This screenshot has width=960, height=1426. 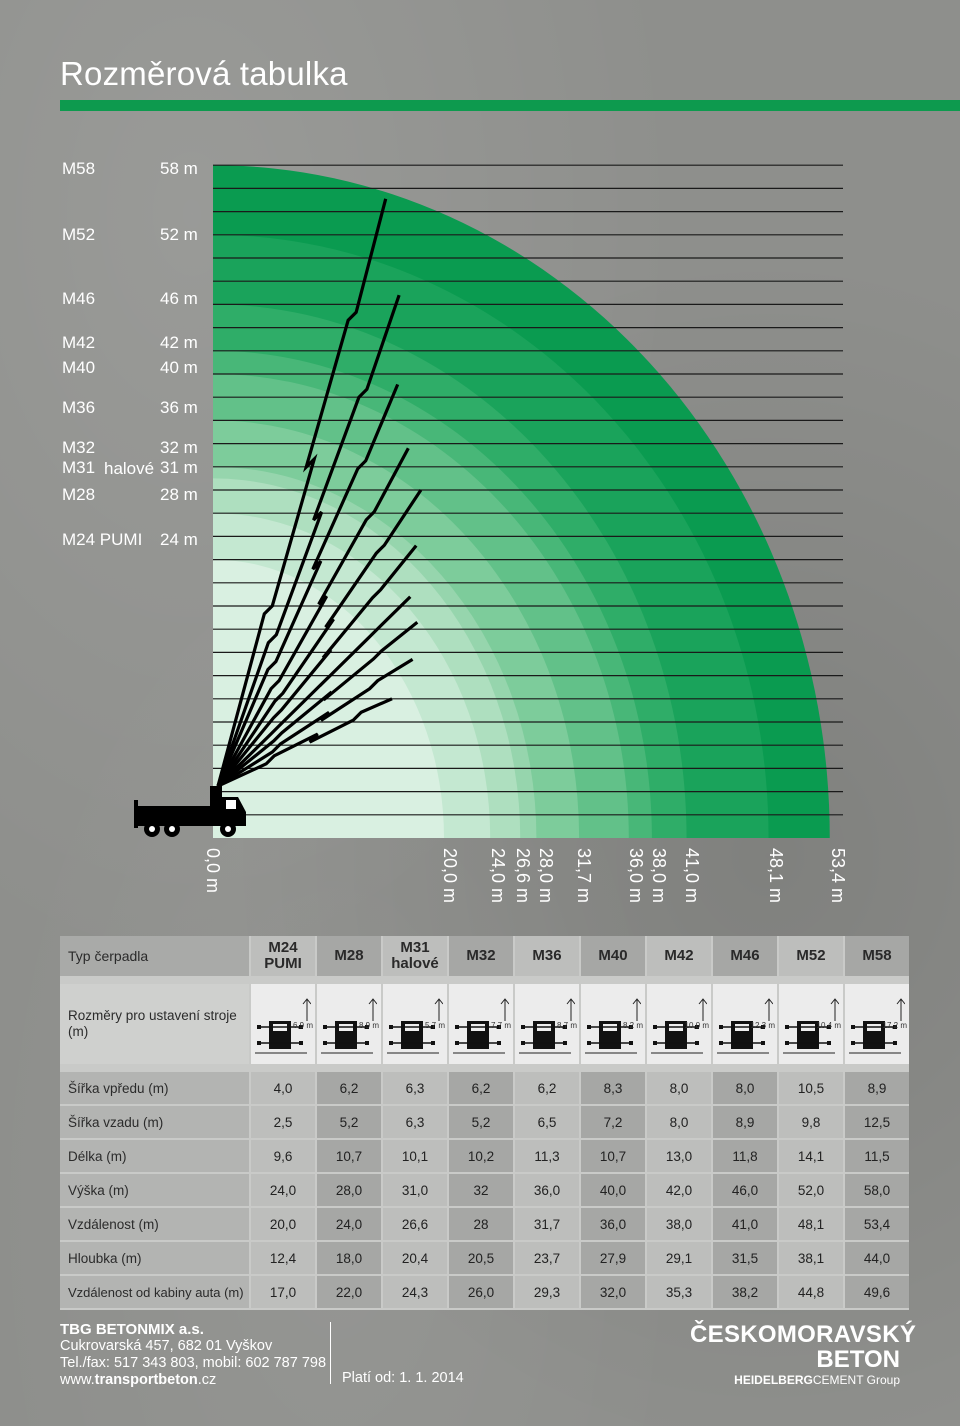 What do you see at coordinates (130, 235) in the screenshot?
I see `height-row: M52 52 m` at bounding box center [130, 235].